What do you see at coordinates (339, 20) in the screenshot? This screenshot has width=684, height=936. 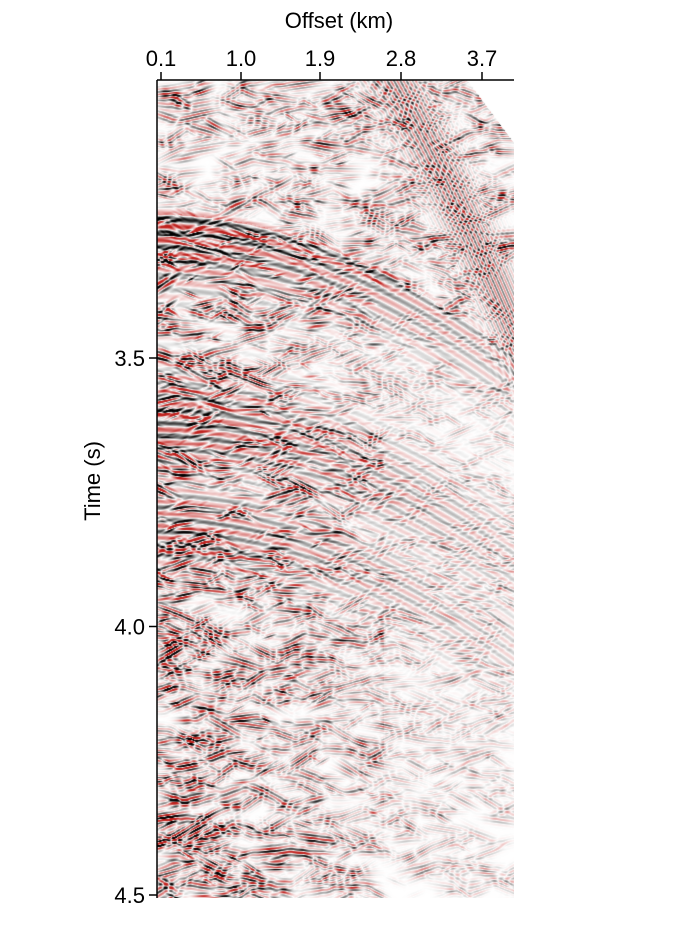 I see `x-axis-label: Offset (km)` at bounding box center [339, 20].